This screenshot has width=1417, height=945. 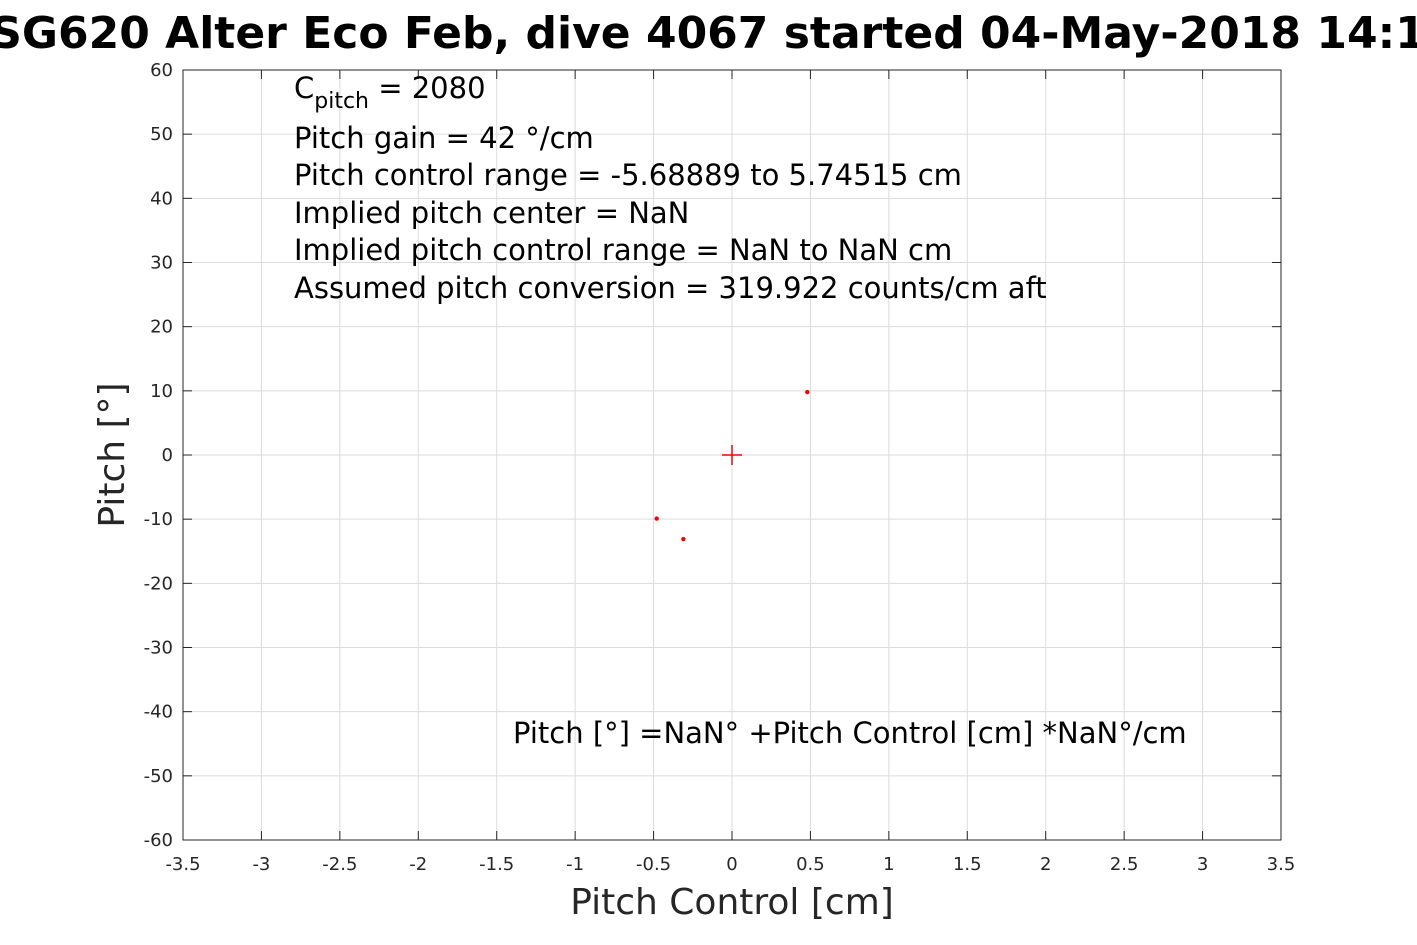 I want to click on x-tick-label: -3.5, so click(x=182, y=864).